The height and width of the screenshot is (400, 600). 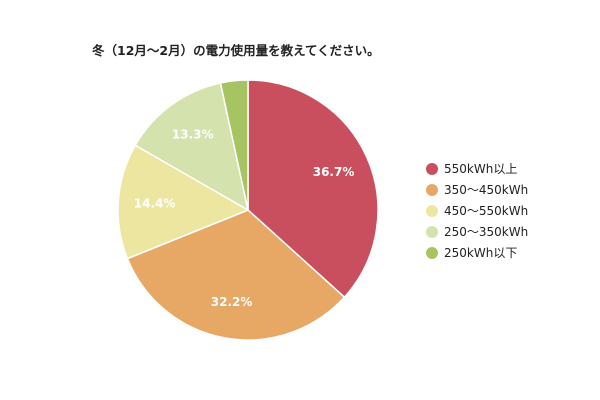 I want to click on legend-label: 450～550kWh, so click(x=486, y=211).